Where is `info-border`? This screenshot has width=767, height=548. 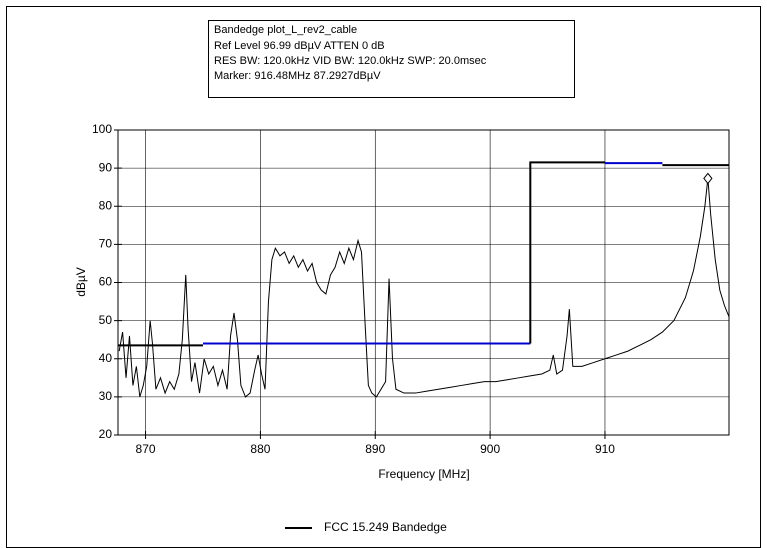
info-border is located at coordinates (391, 59).